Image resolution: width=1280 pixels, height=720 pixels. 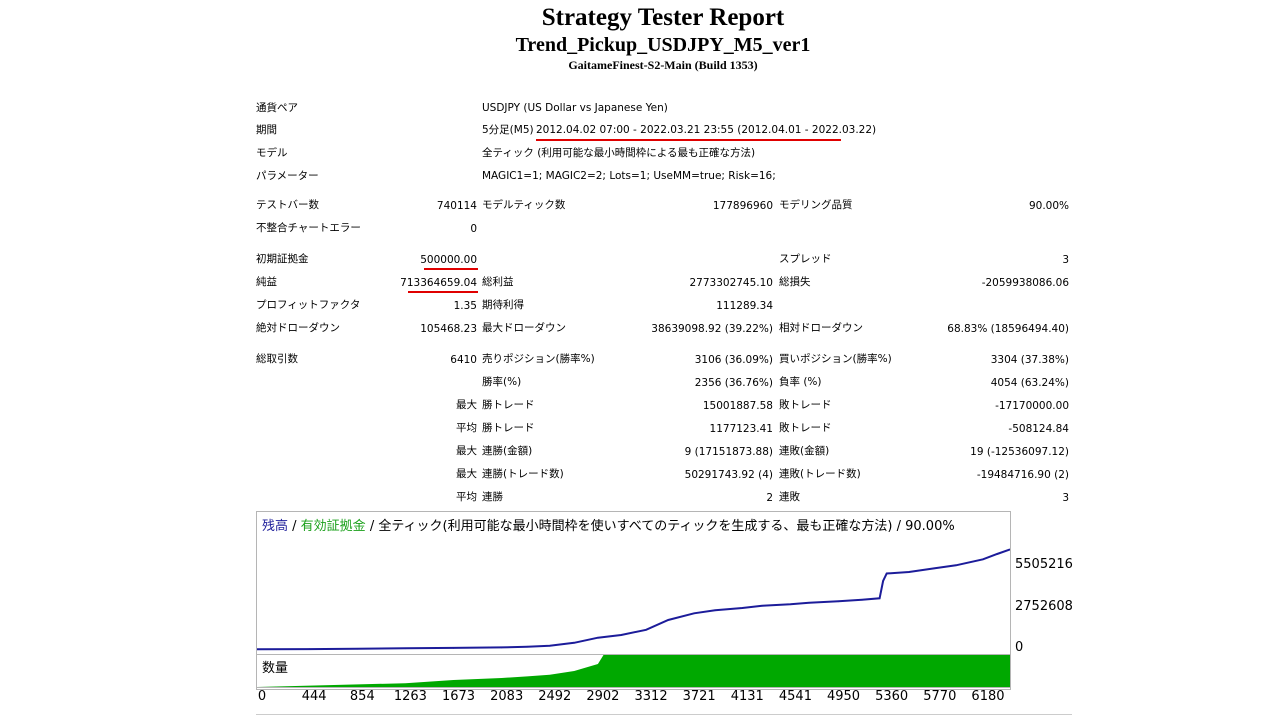 What do you see at coordinates (333, 526) in the screenshot?
I see `legend-equity: 有効証拠金` at bounding box center [333, 526].